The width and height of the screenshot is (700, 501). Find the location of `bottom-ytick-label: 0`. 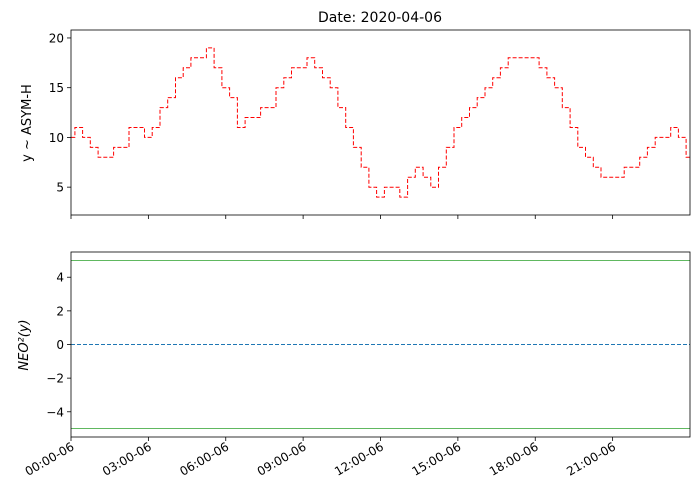

bottom-ytick-label: 0 is located at coordinates (60, 345).